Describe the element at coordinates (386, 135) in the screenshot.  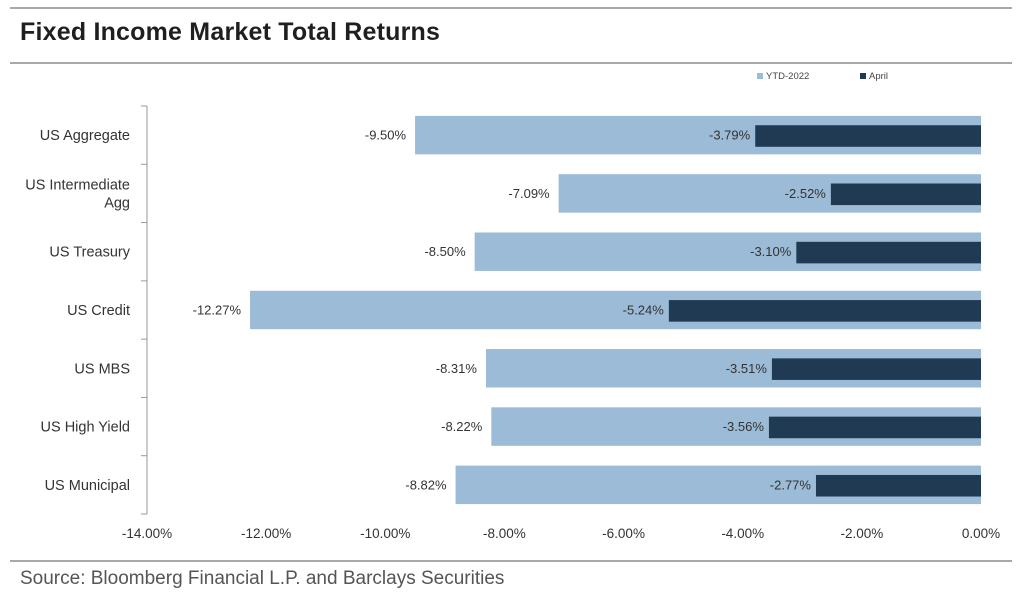
I see `data-label-ytd-2022: -9.50%` at that location.